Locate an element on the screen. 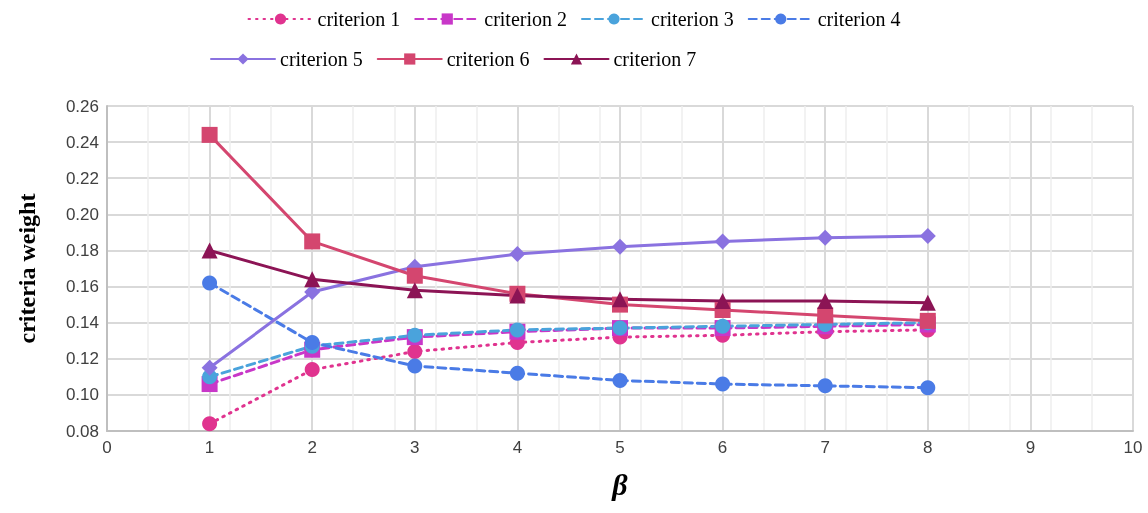 The width and height of the screenshot is (1148, 513). legend-label: criterion 5 is located at coordinates (321, 59).